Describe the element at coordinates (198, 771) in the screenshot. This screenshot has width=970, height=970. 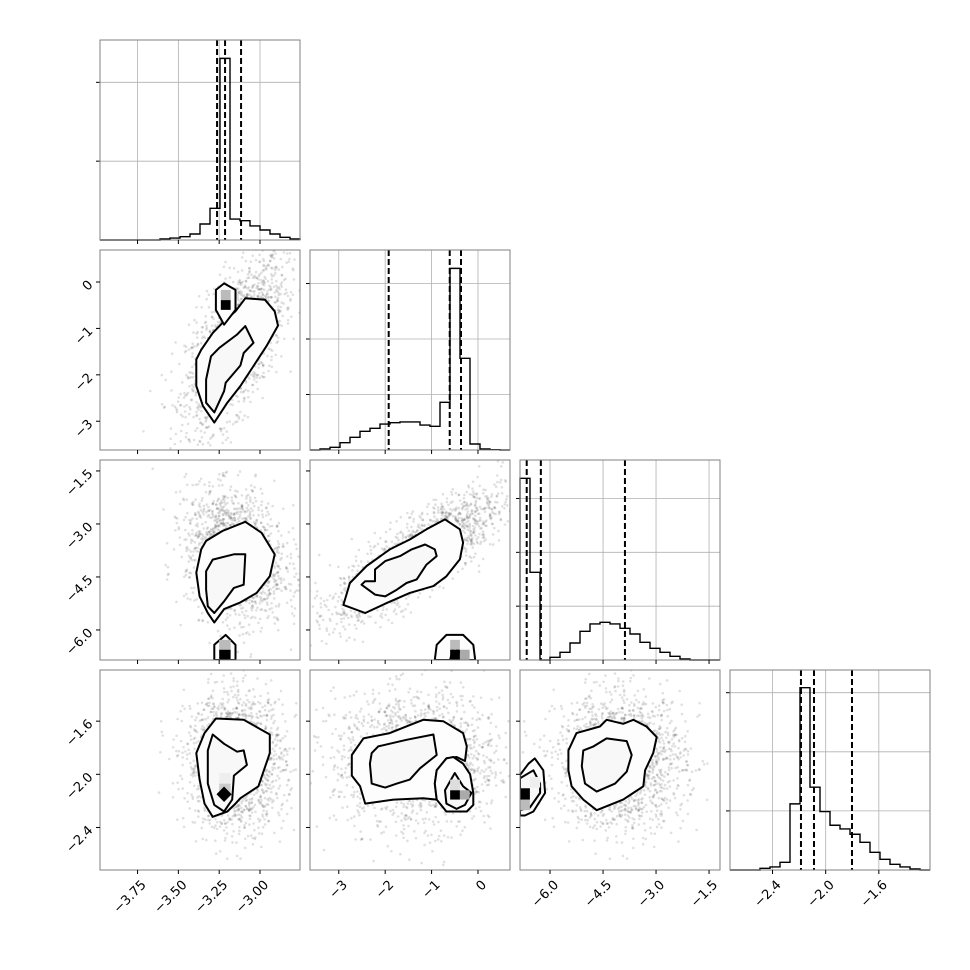
I see `scatter-panel` at that location.